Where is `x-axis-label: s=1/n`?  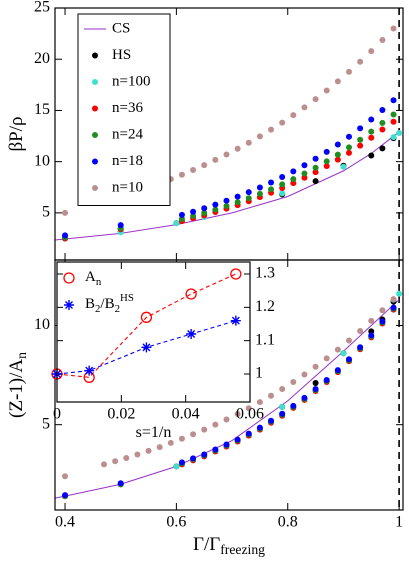 x-axis-label: s=1/n is located at coordinates (154, 432).